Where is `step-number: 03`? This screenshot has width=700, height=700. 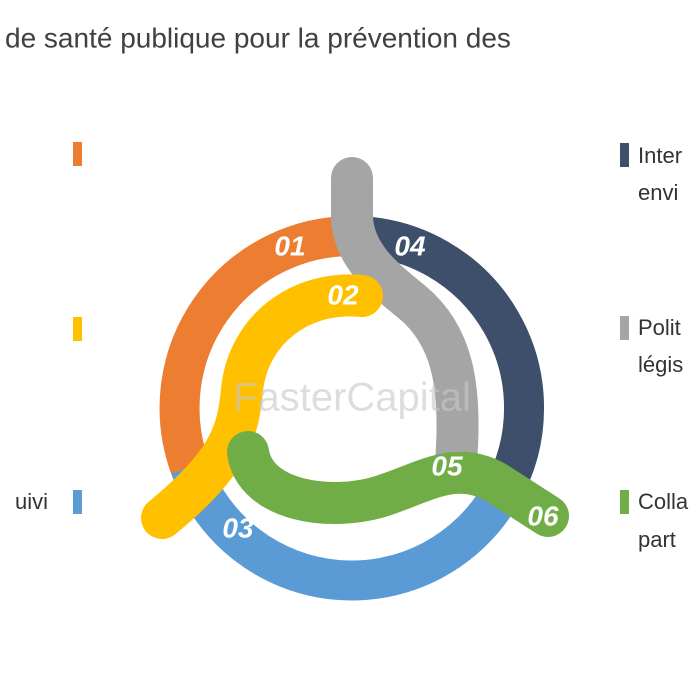 step-number: 03 is located at coordinates (238, 527).